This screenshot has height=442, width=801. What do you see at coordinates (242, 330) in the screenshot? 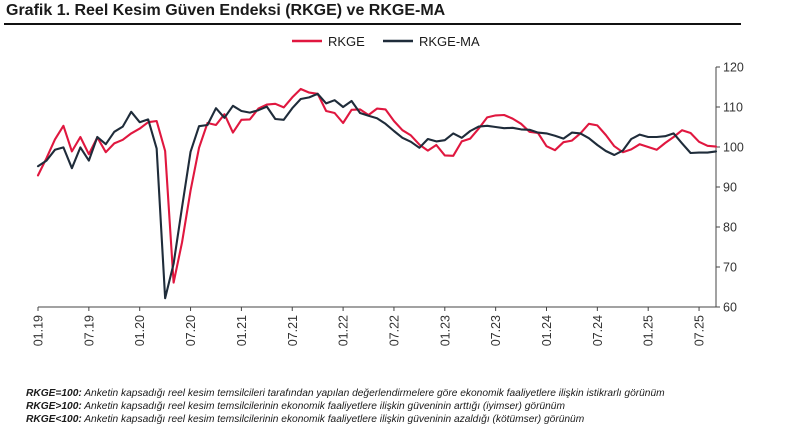
I see `x-tick-label: 01.21` at bounding box center [242, 330].